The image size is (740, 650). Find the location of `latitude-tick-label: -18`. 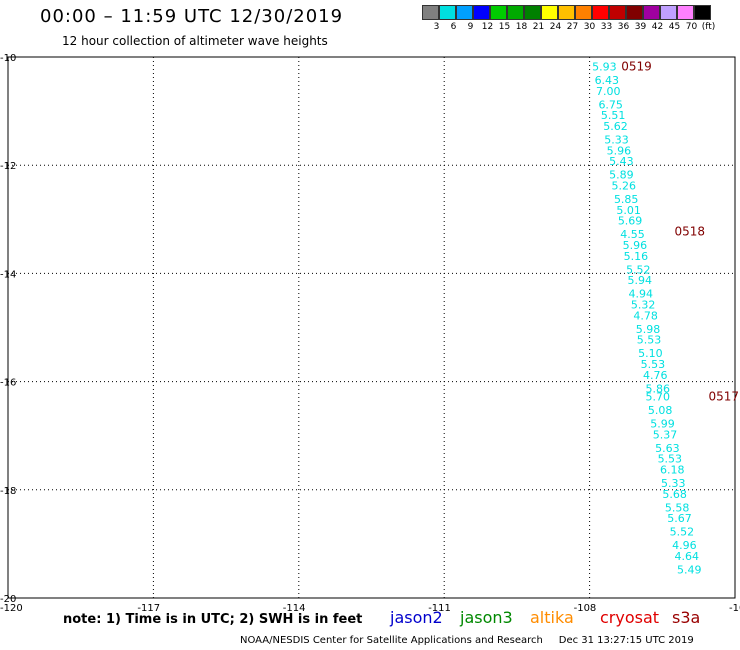

latitude-tick-label: -18 is located at coordinates (8, 491).